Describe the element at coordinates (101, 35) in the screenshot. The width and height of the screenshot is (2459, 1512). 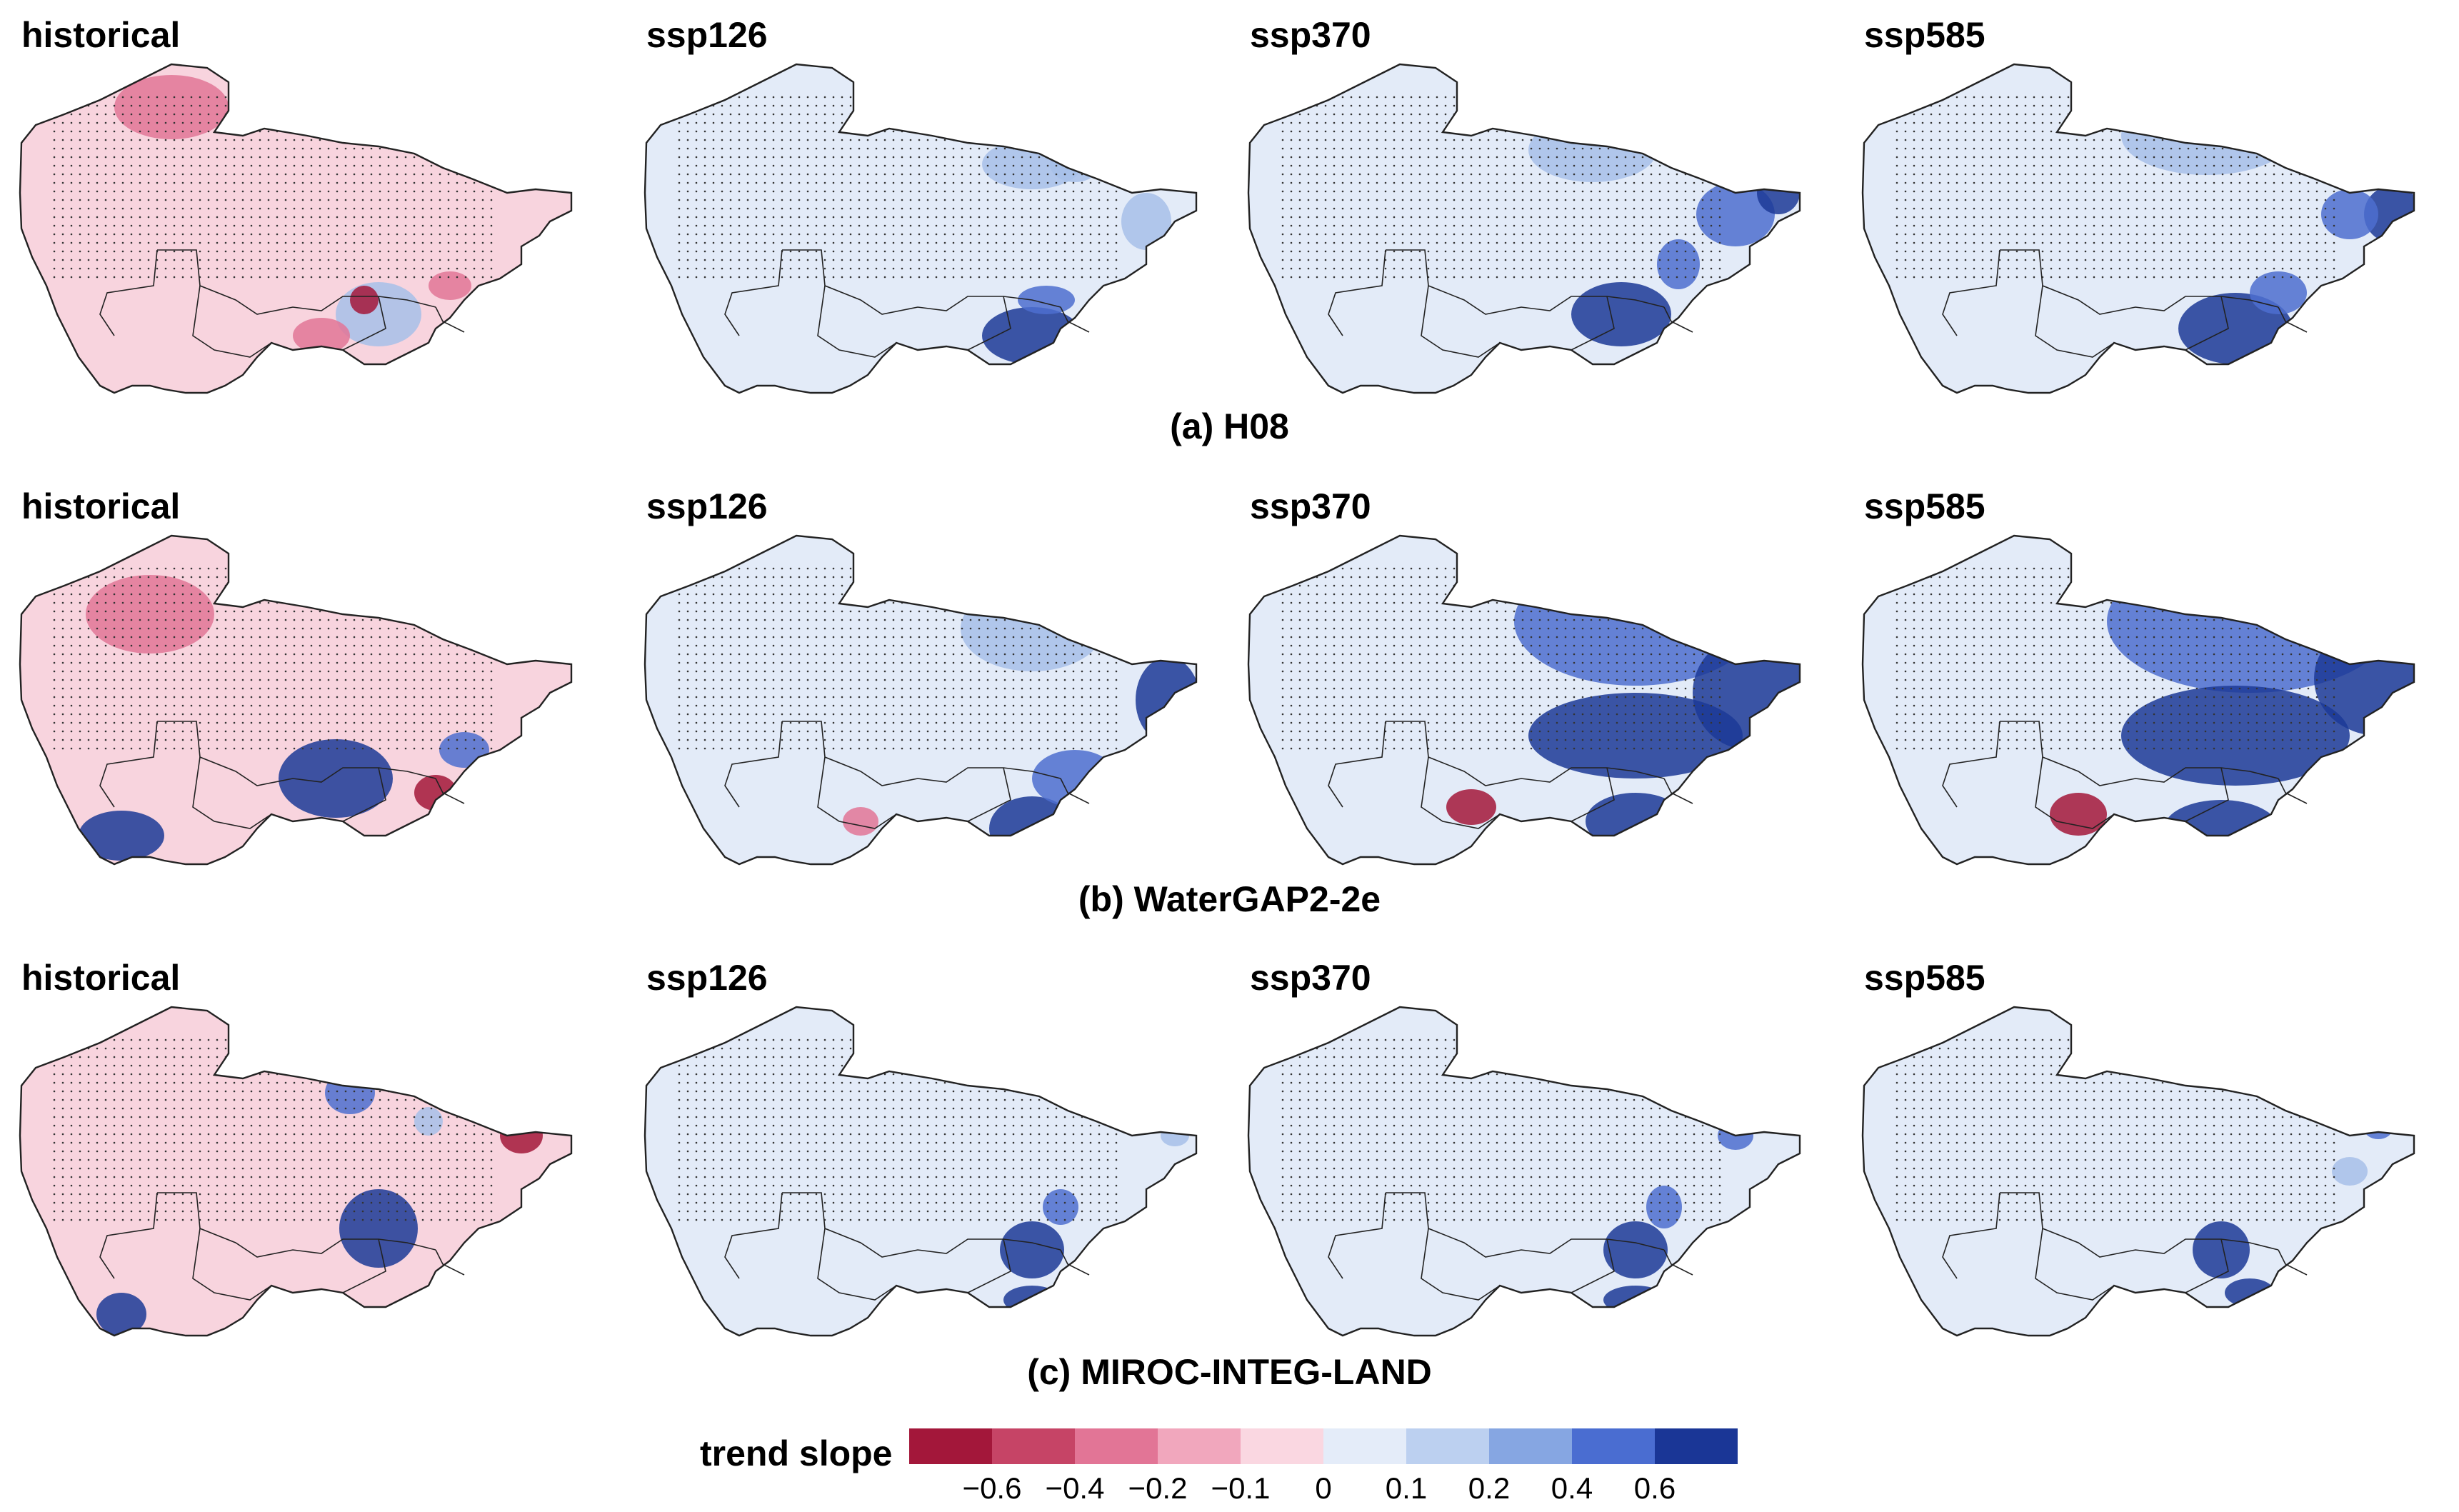
I see `panel-title: historical` at that location.